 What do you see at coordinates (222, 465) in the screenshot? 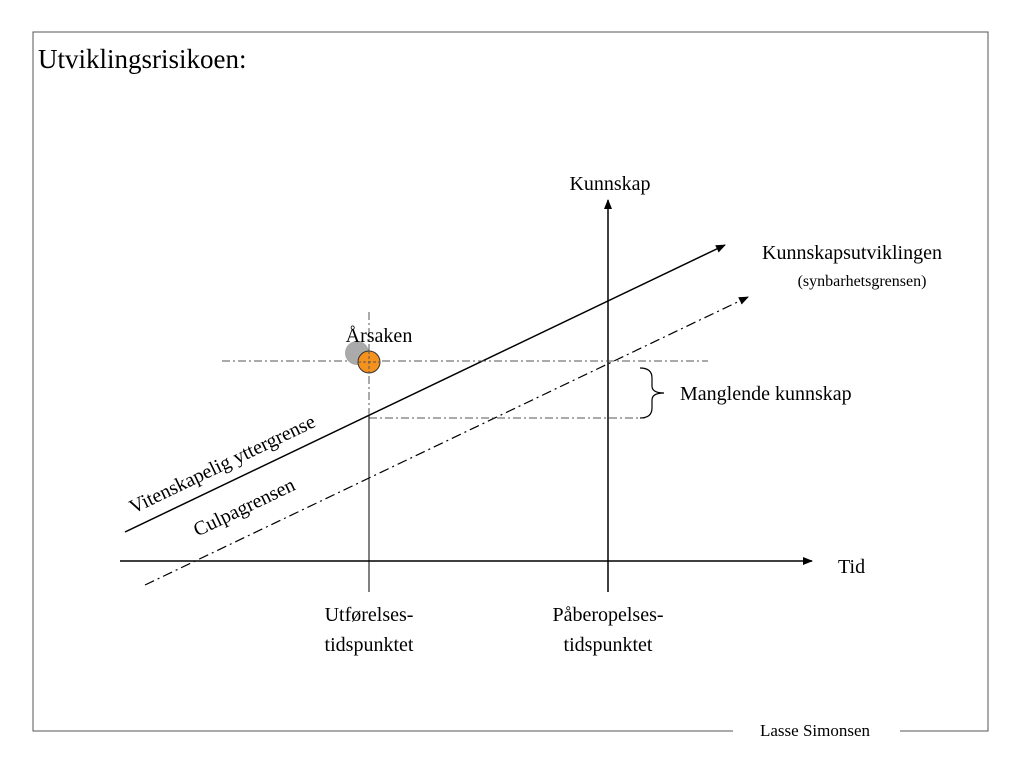
I see `science-limit-label: Vitenskapelig yttergrense` at bounding box center [222, 465].